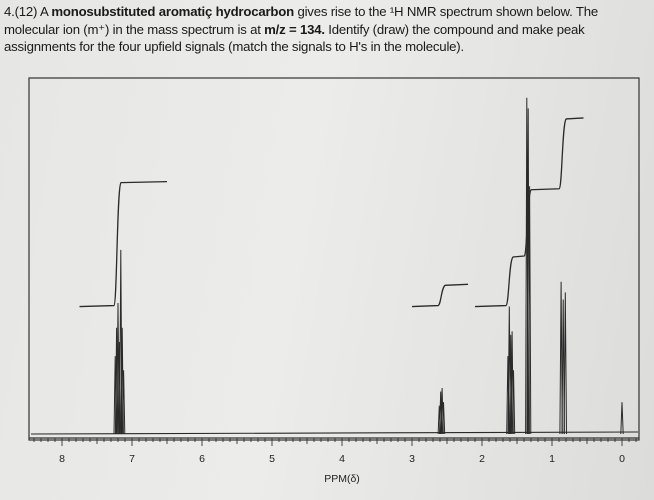 The height and width of the screenshot is (500, 654). What do you see at coordinates (21, 11) in the screenshot?
I see `question-number: 4.(12)` at bounding box center [21, 11].